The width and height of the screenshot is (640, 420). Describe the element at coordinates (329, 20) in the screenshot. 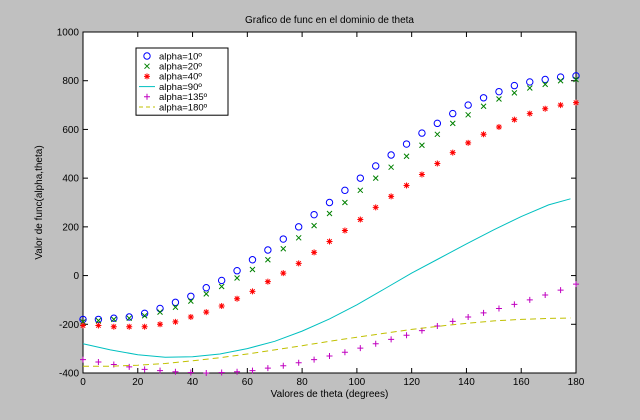

I see `chart-title: Grafico de func en el dominio de theta` at that location.